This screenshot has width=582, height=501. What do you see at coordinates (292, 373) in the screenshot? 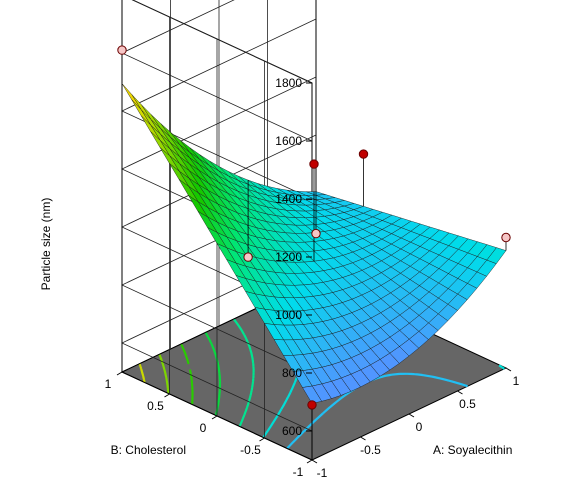
I see `z-tick-label: 800` at bounding box center [292, 373].